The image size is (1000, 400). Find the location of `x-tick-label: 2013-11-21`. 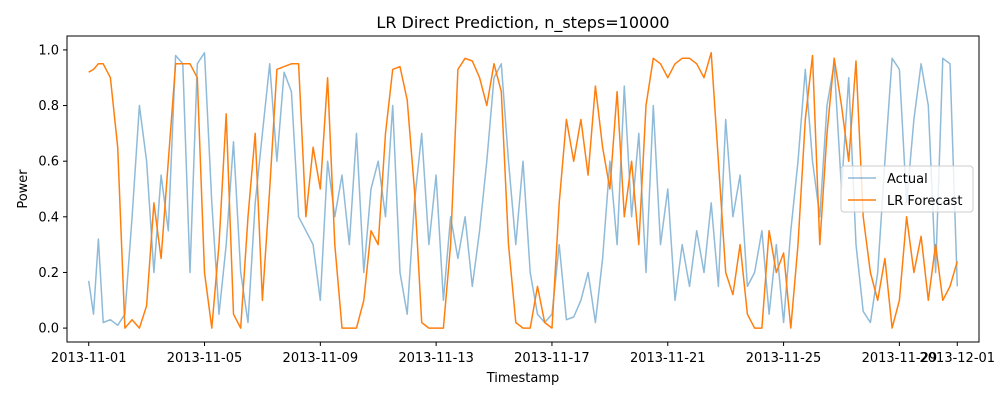

x-tick-label: 2013-11-21 is located at coordinates (668, 358).